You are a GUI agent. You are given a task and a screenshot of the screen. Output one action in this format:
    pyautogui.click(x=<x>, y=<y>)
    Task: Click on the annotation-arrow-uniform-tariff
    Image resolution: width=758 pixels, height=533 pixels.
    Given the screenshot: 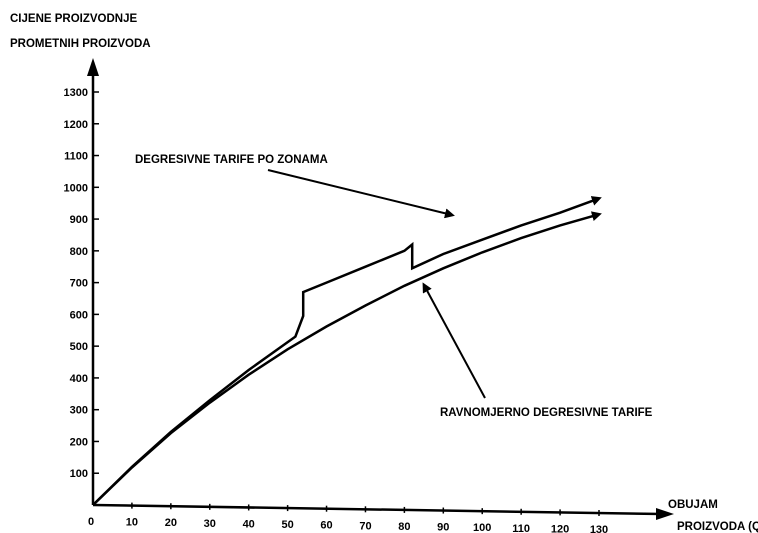 What is the action you would take?
    pyautogui.click(x=454, y=340)
    